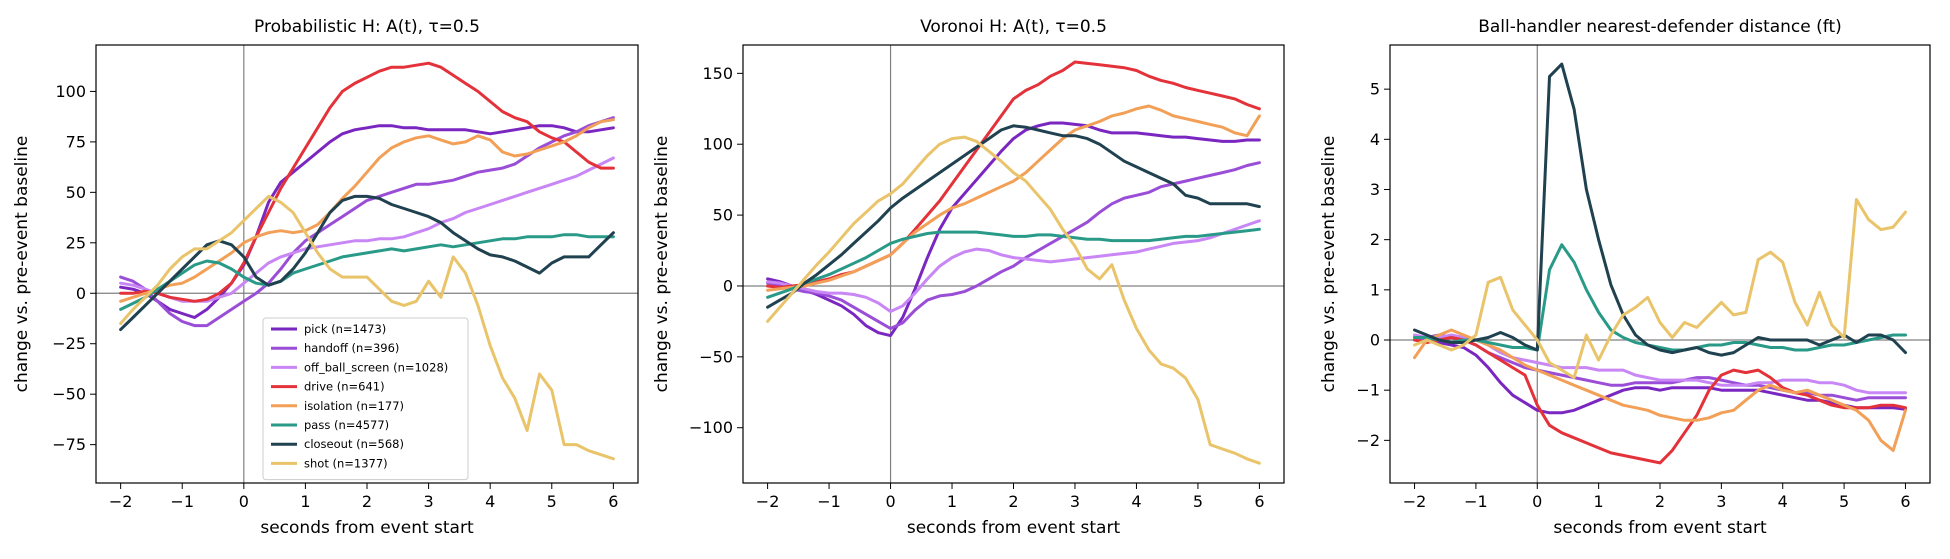 Image resolution: width=1950 pixels, height=559 pixels. I want to click on legend-box, so click(365, 399).